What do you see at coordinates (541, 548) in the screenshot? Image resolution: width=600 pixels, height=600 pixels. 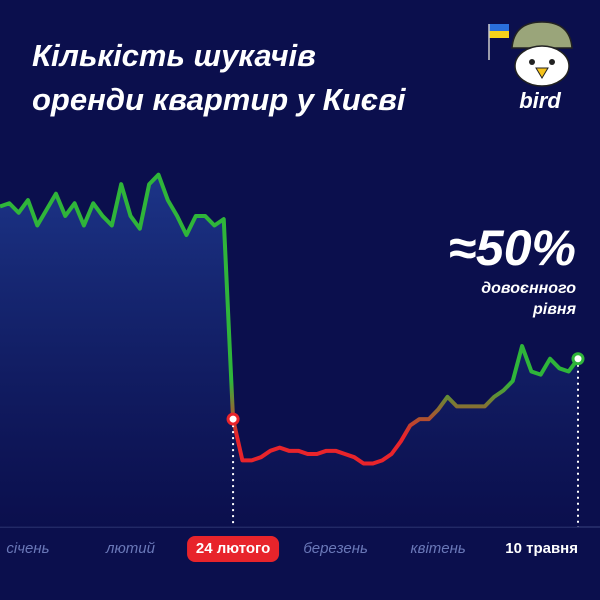 I see `x-tick-label: 10 травня` at bounding box center [541, 548].